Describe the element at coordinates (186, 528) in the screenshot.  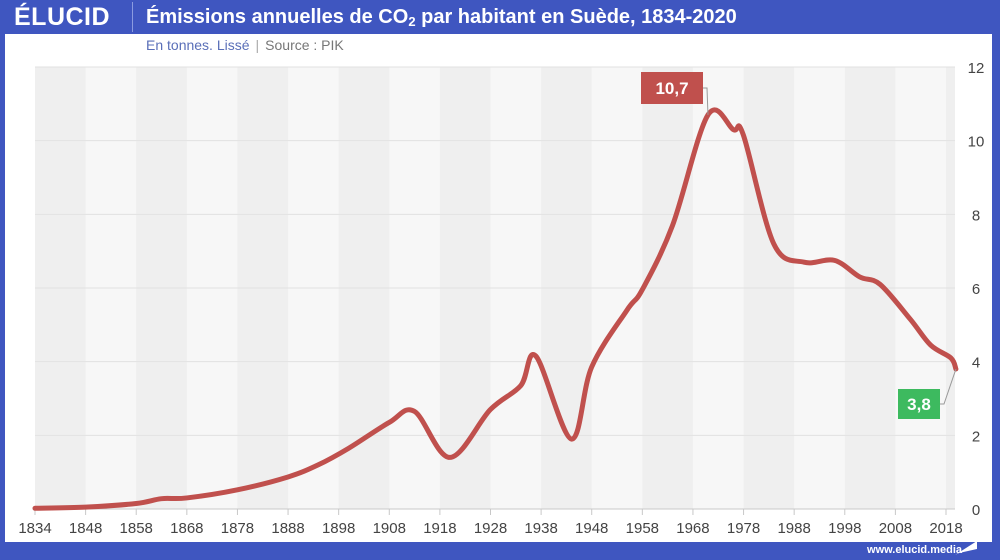
I see `x-tick-label: 1868` at that location.